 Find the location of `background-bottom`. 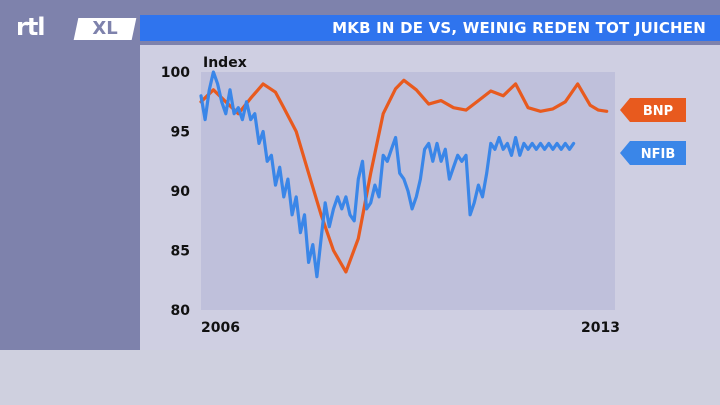

background-bottom is located at coordinates (360, 377).